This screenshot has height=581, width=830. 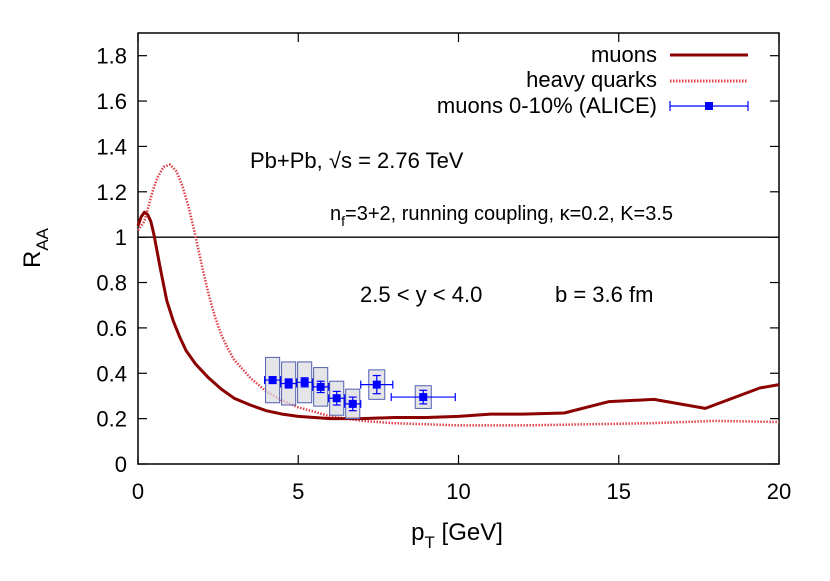 I want to click on legend-label-alice: muons 0-10% (ALICE), so click(x=547, y=105).